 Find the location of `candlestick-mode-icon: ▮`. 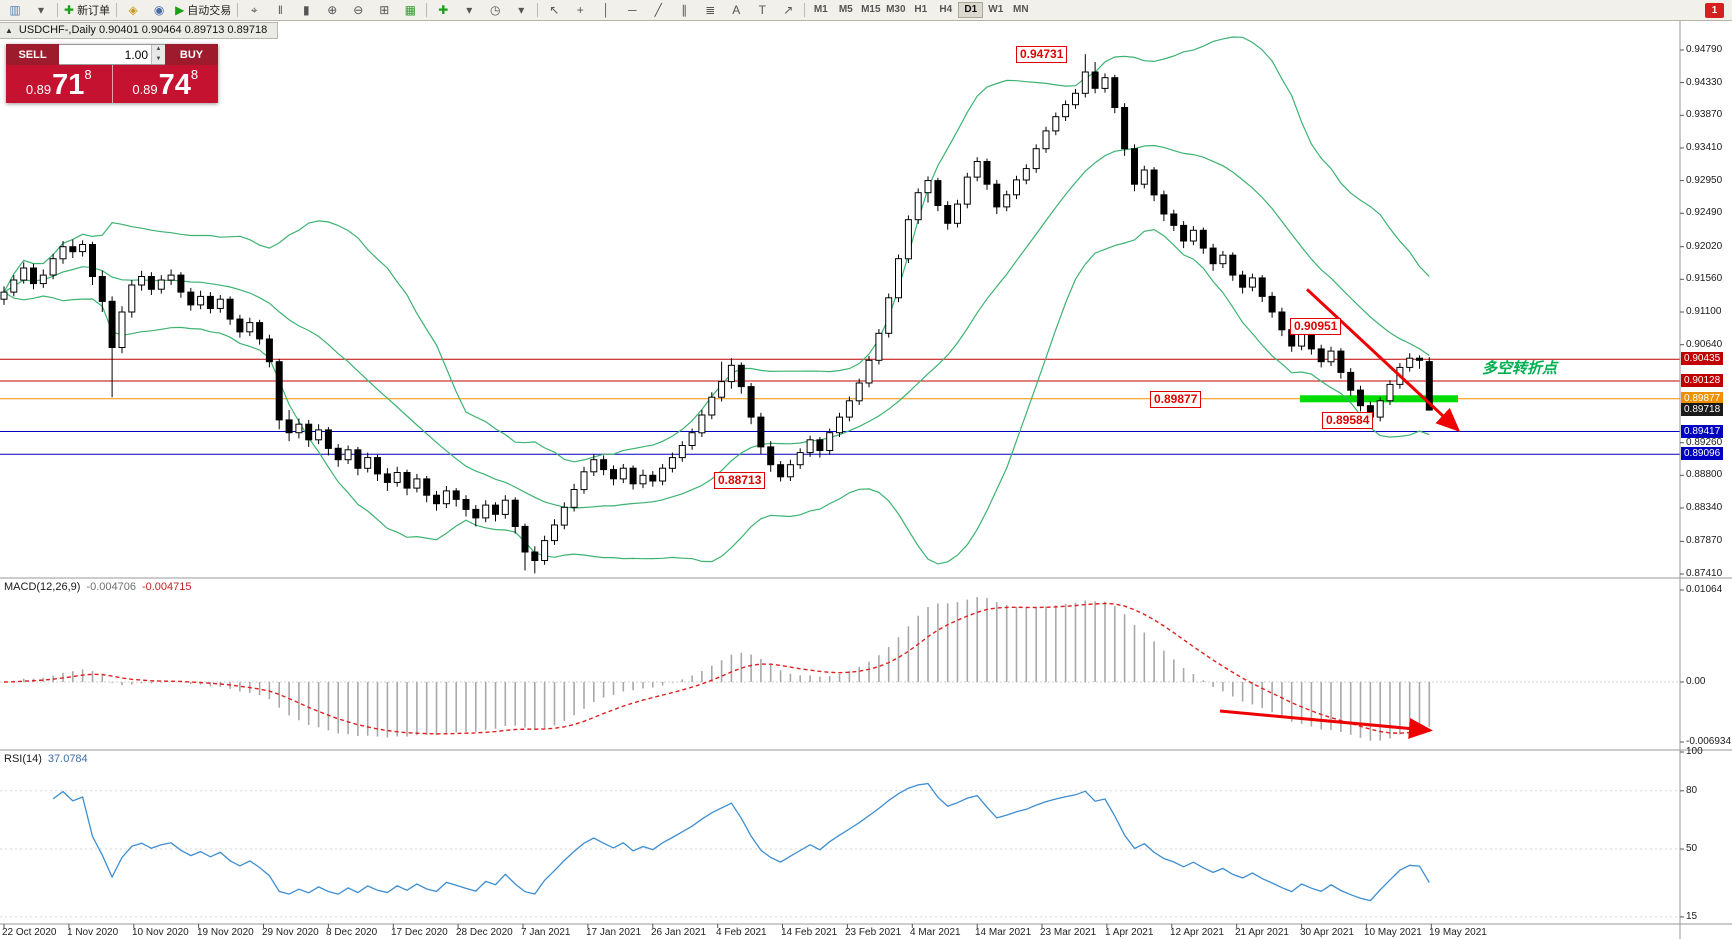

candlestick-mode-icon: ▮ is located at coordinates (306, 10).